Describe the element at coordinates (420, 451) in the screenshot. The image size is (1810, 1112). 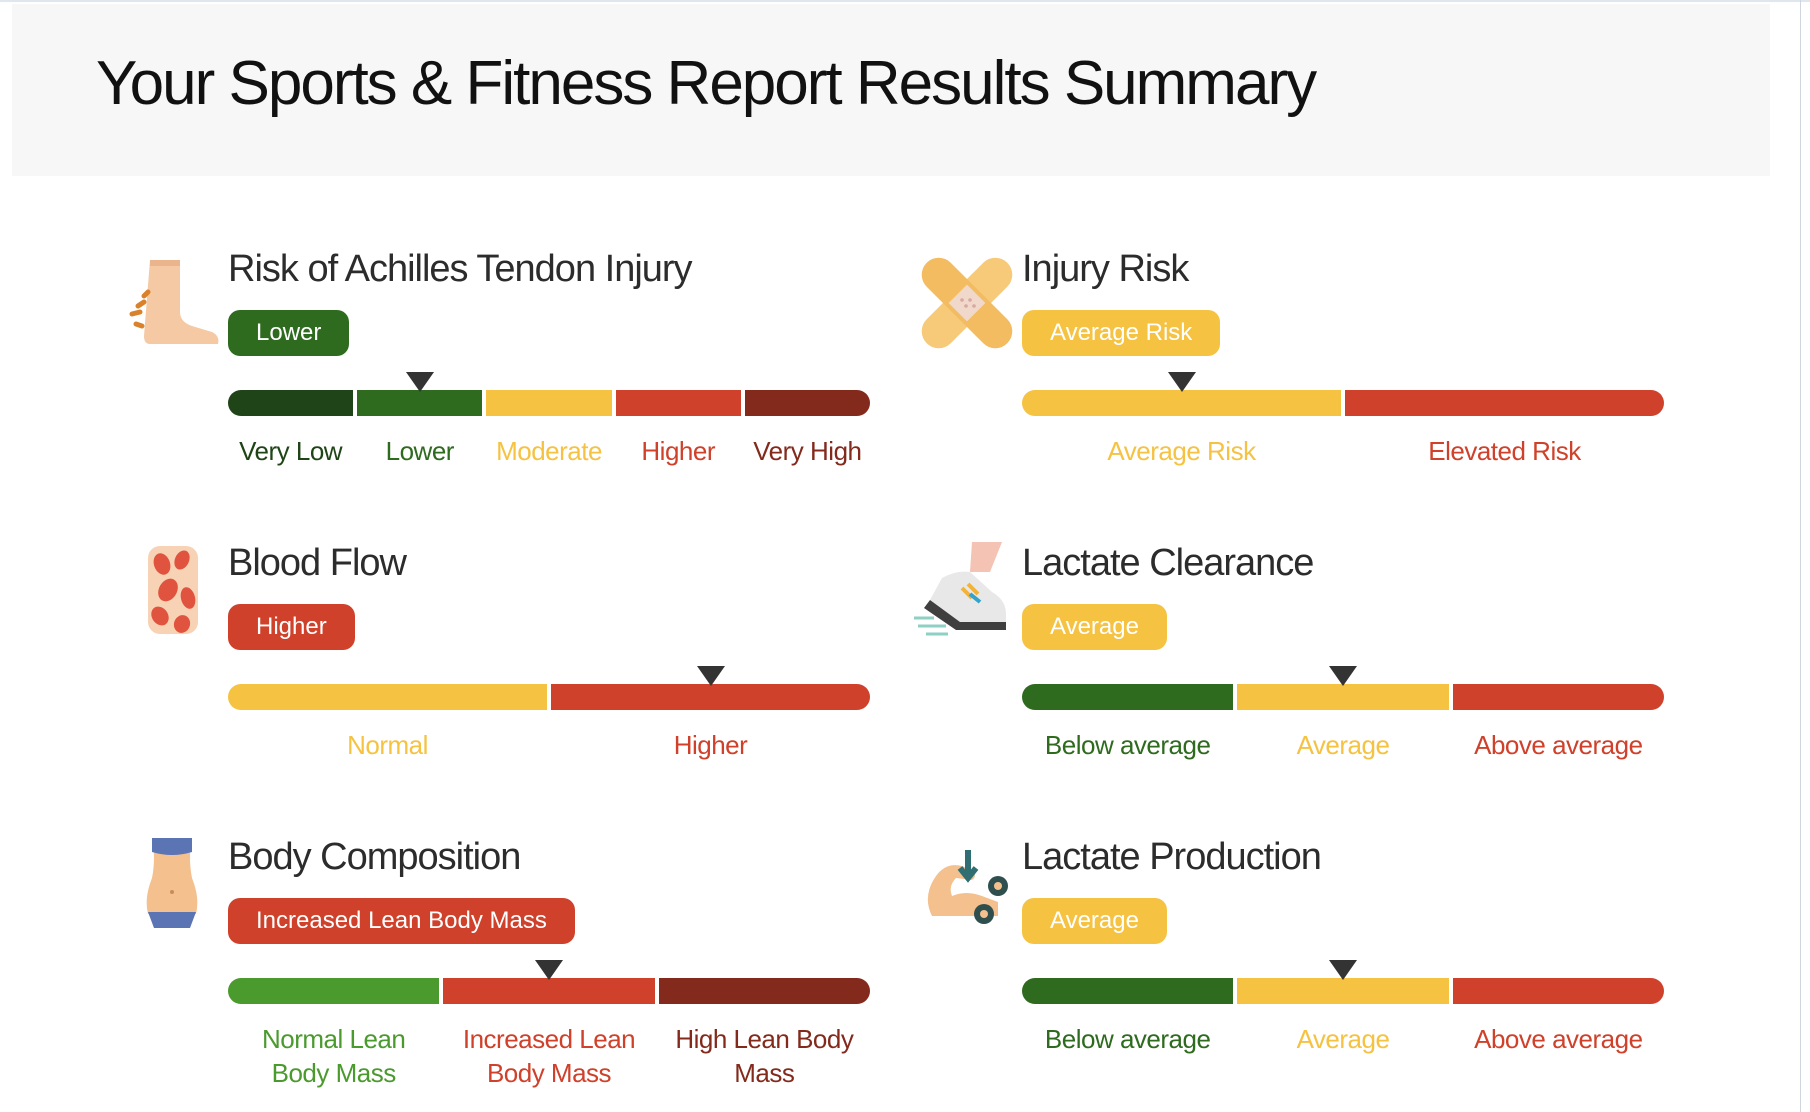
I see `scale-label: Lower` at that location.